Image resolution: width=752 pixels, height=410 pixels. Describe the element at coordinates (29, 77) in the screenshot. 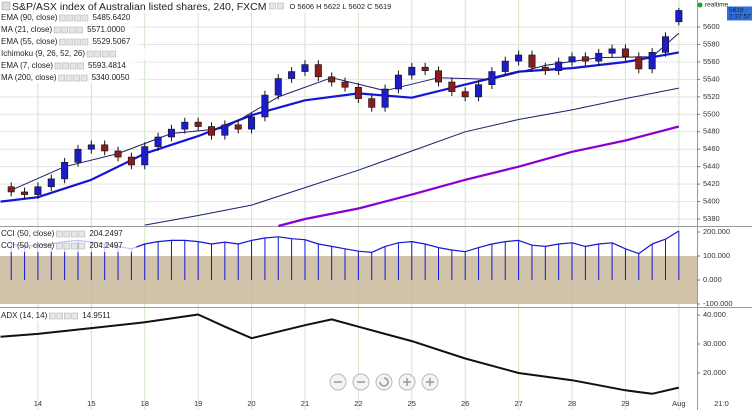

I see `legend-name: MA (200, close)` at that location.